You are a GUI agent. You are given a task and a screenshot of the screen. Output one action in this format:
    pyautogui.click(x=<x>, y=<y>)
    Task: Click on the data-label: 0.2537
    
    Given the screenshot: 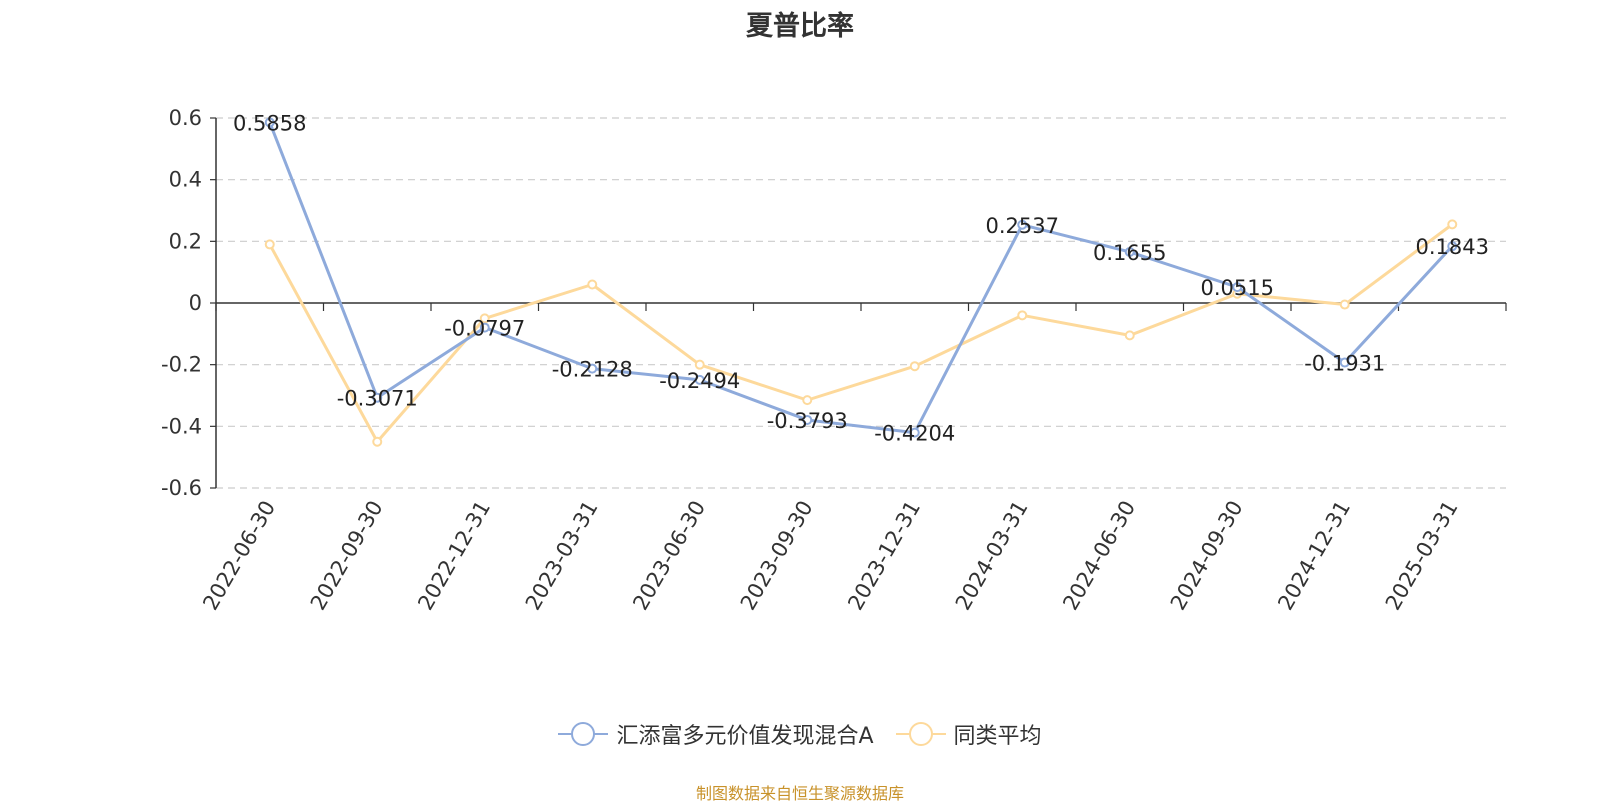 What is the action you would take?
    pyautogui.click(x=1022, y=226)
    